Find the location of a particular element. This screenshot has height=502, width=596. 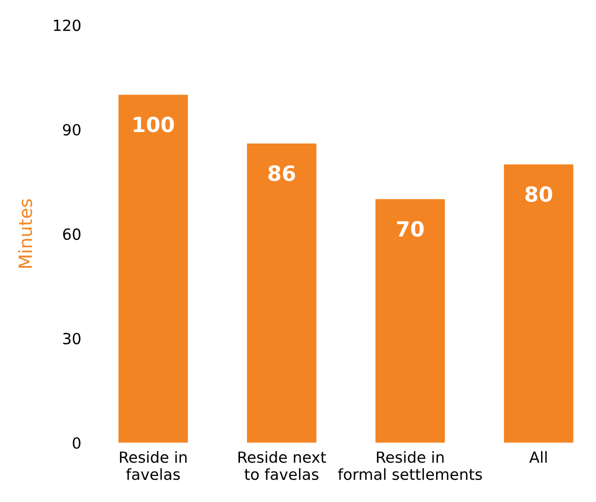

y-tick-label: 60 is located at coordinates (71, 234).